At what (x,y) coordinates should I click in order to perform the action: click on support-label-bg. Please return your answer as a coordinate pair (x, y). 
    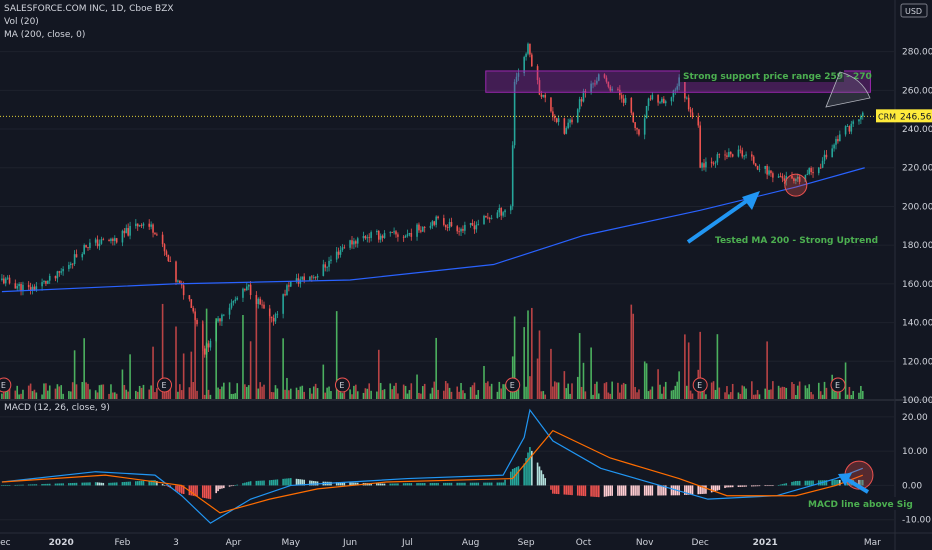
    Looking at the image, I should click on (762, 75).